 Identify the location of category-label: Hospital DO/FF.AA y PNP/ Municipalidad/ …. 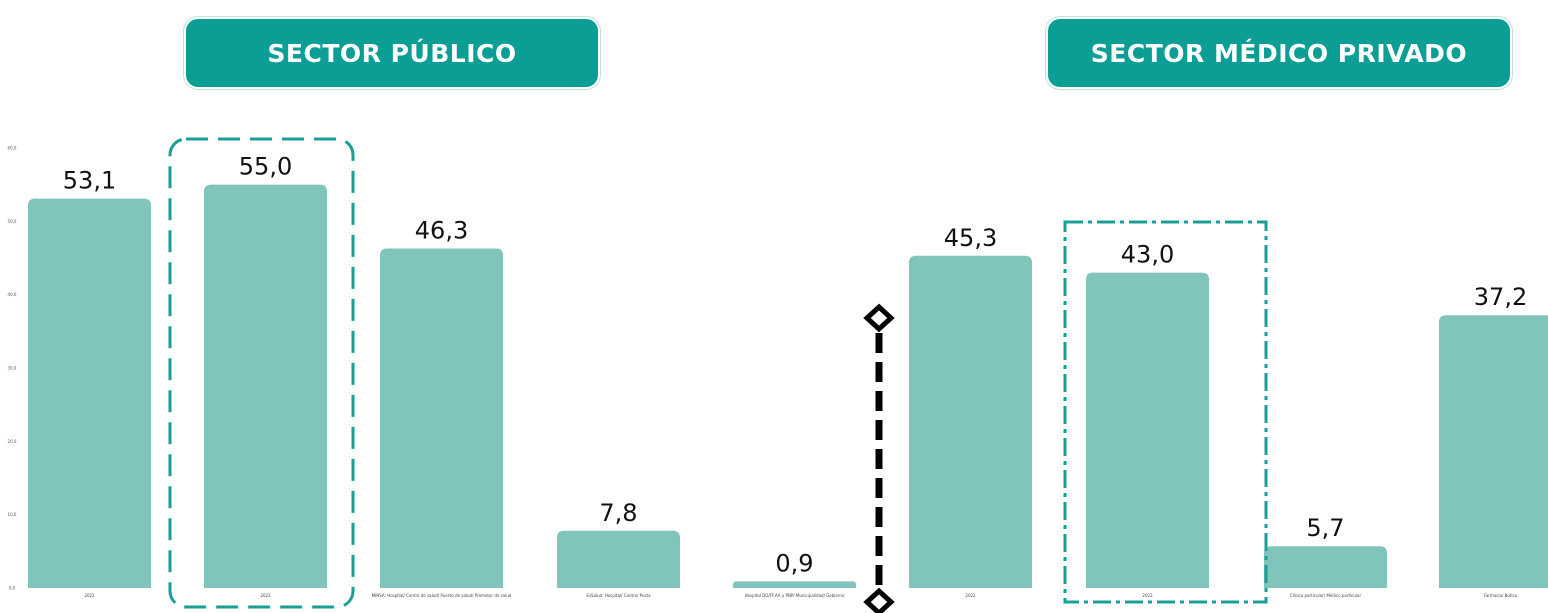
(795, 595).